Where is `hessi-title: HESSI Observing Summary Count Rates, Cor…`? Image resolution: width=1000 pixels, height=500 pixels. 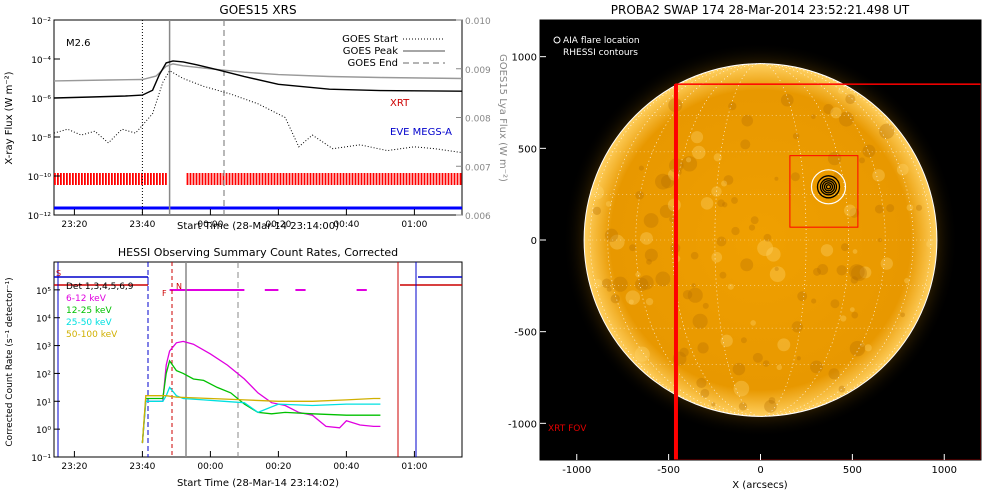
hessi-title: HESSI Observing Summary Count Rates, Cor… is located at coordinates (258, 252).